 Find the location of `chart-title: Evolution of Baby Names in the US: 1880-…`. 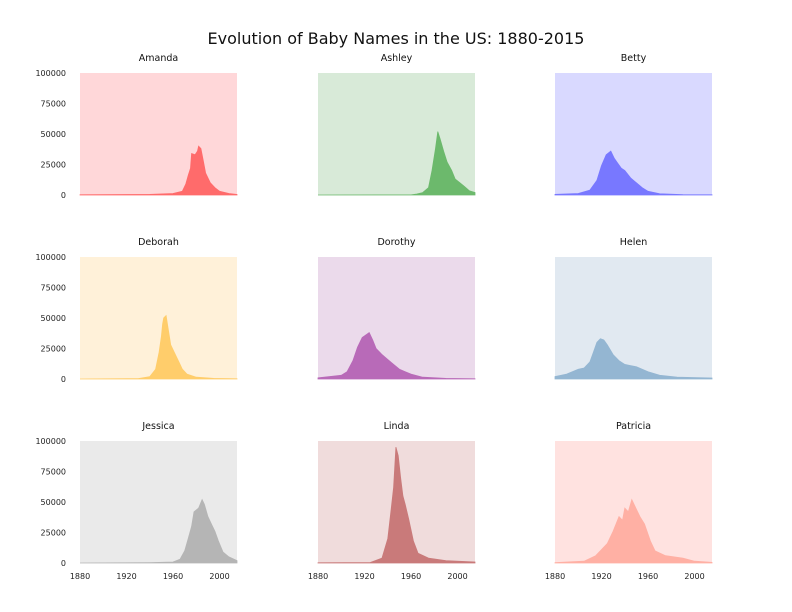

chart-title: Evolution of Baby Names in the US: 1880-… is located at coordinates (396, 38).